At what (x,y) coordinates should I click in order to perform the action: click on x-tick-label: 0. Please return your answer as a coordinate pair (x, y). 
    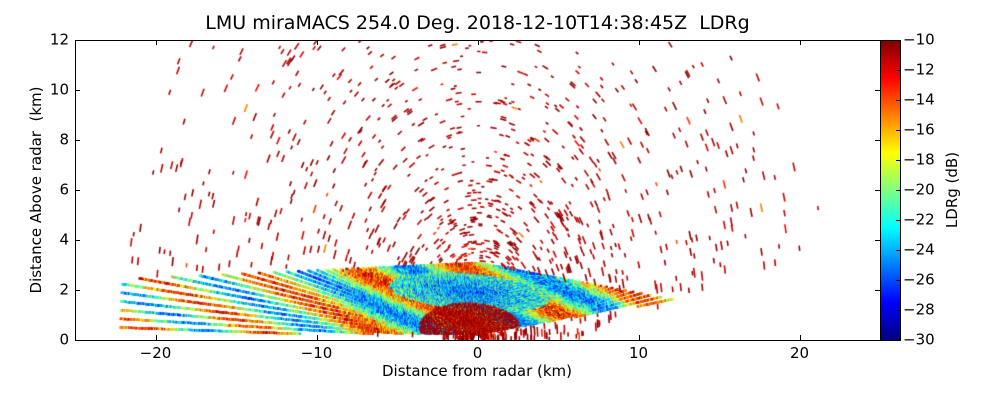
    Looking at the image, I should click on (477, 353).